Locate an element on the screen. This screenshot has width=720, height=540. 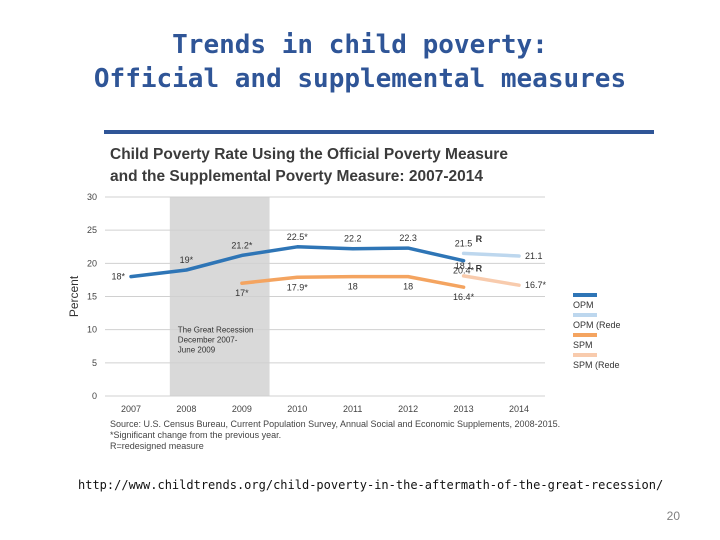
slide-title-line1: Trends in child poverty: is located at coordinates (360, 45).